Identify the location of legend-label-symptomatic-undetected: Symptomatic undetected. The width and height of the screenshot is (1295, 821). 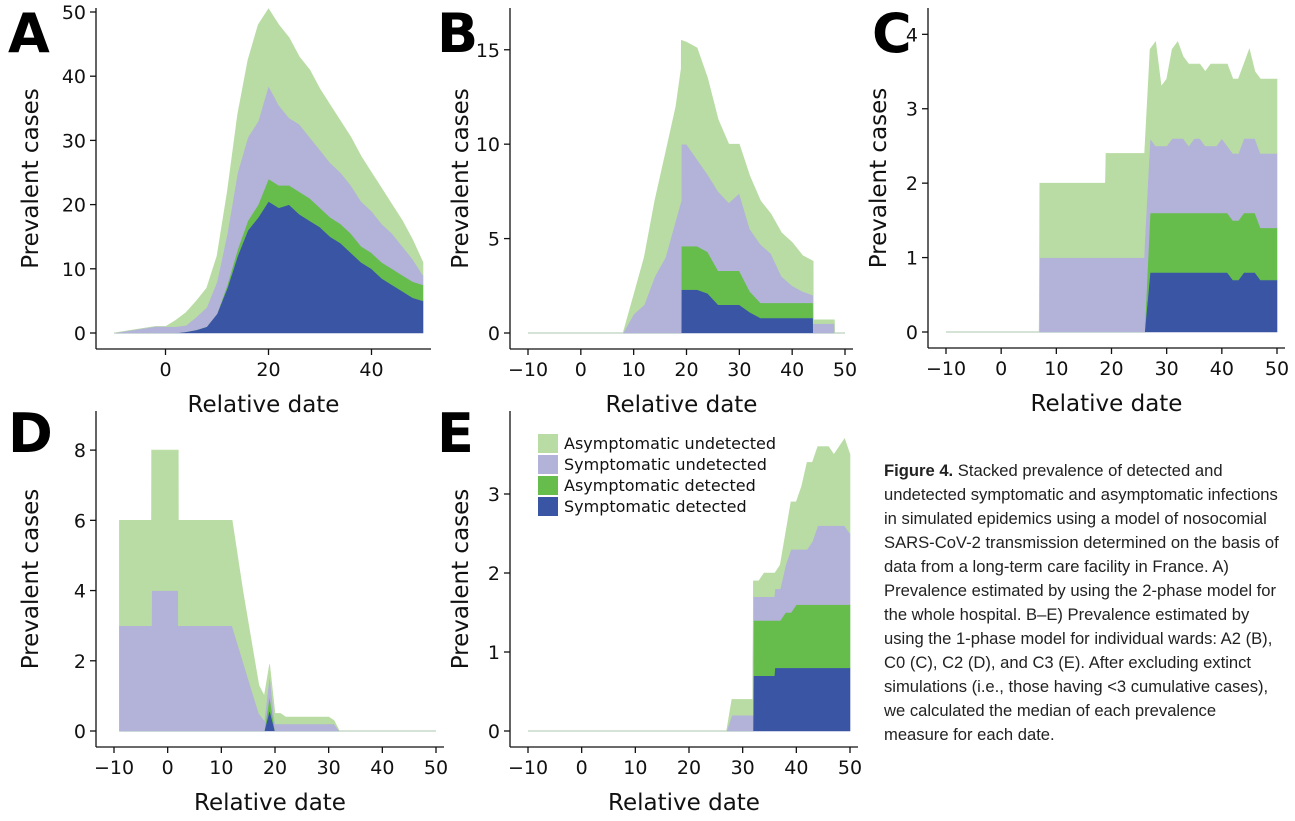
(665, 464).